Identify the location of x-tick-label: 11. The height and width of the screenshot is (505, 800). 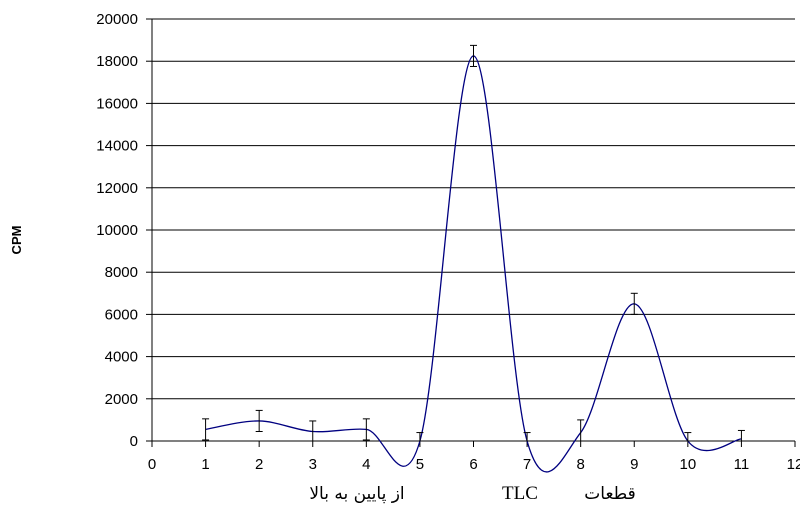
(742, 464).